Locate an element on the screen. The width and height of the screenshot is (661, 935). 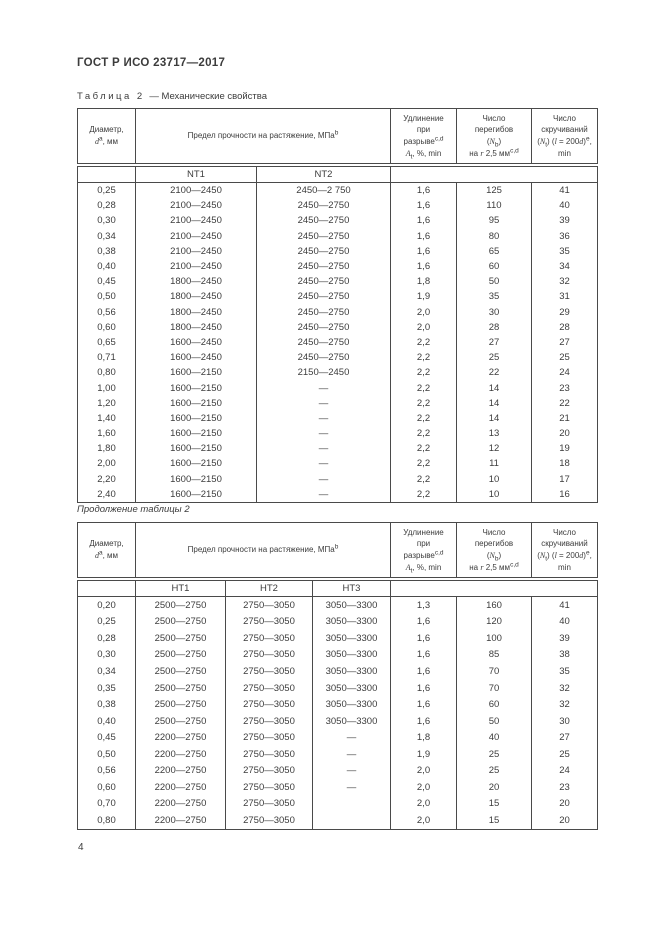
table-row: 0,38 2500—2750 2750—3050 3050—3300 1,6 60 32 is located at coordinates (337, 704).